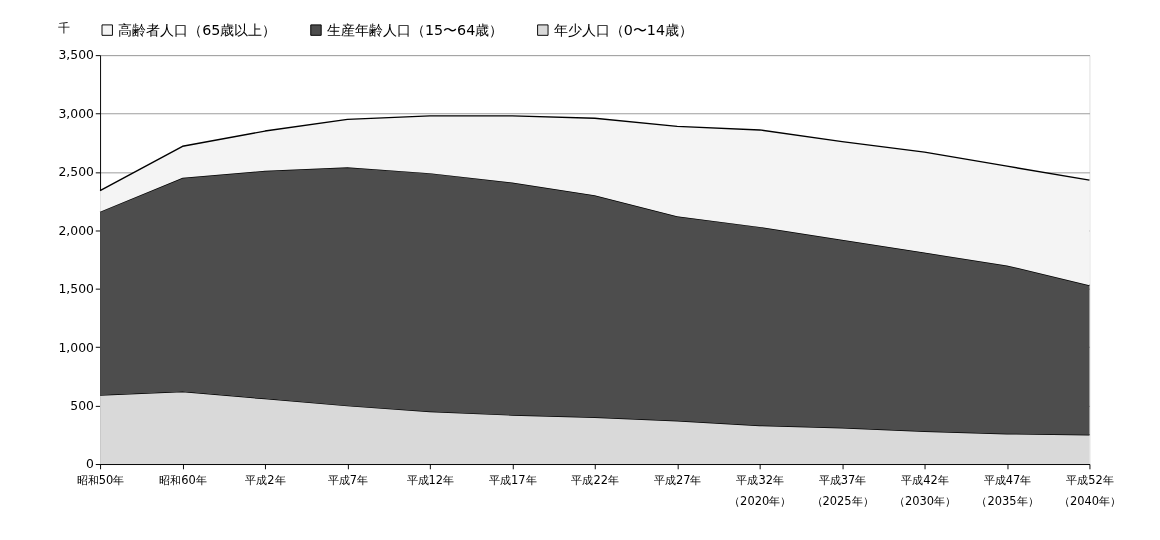 The image size is (1160, 540). Describe the element at coordinates (100, 479) in the screenshot. I see `x-tick-label: 昭和50年` at that location.